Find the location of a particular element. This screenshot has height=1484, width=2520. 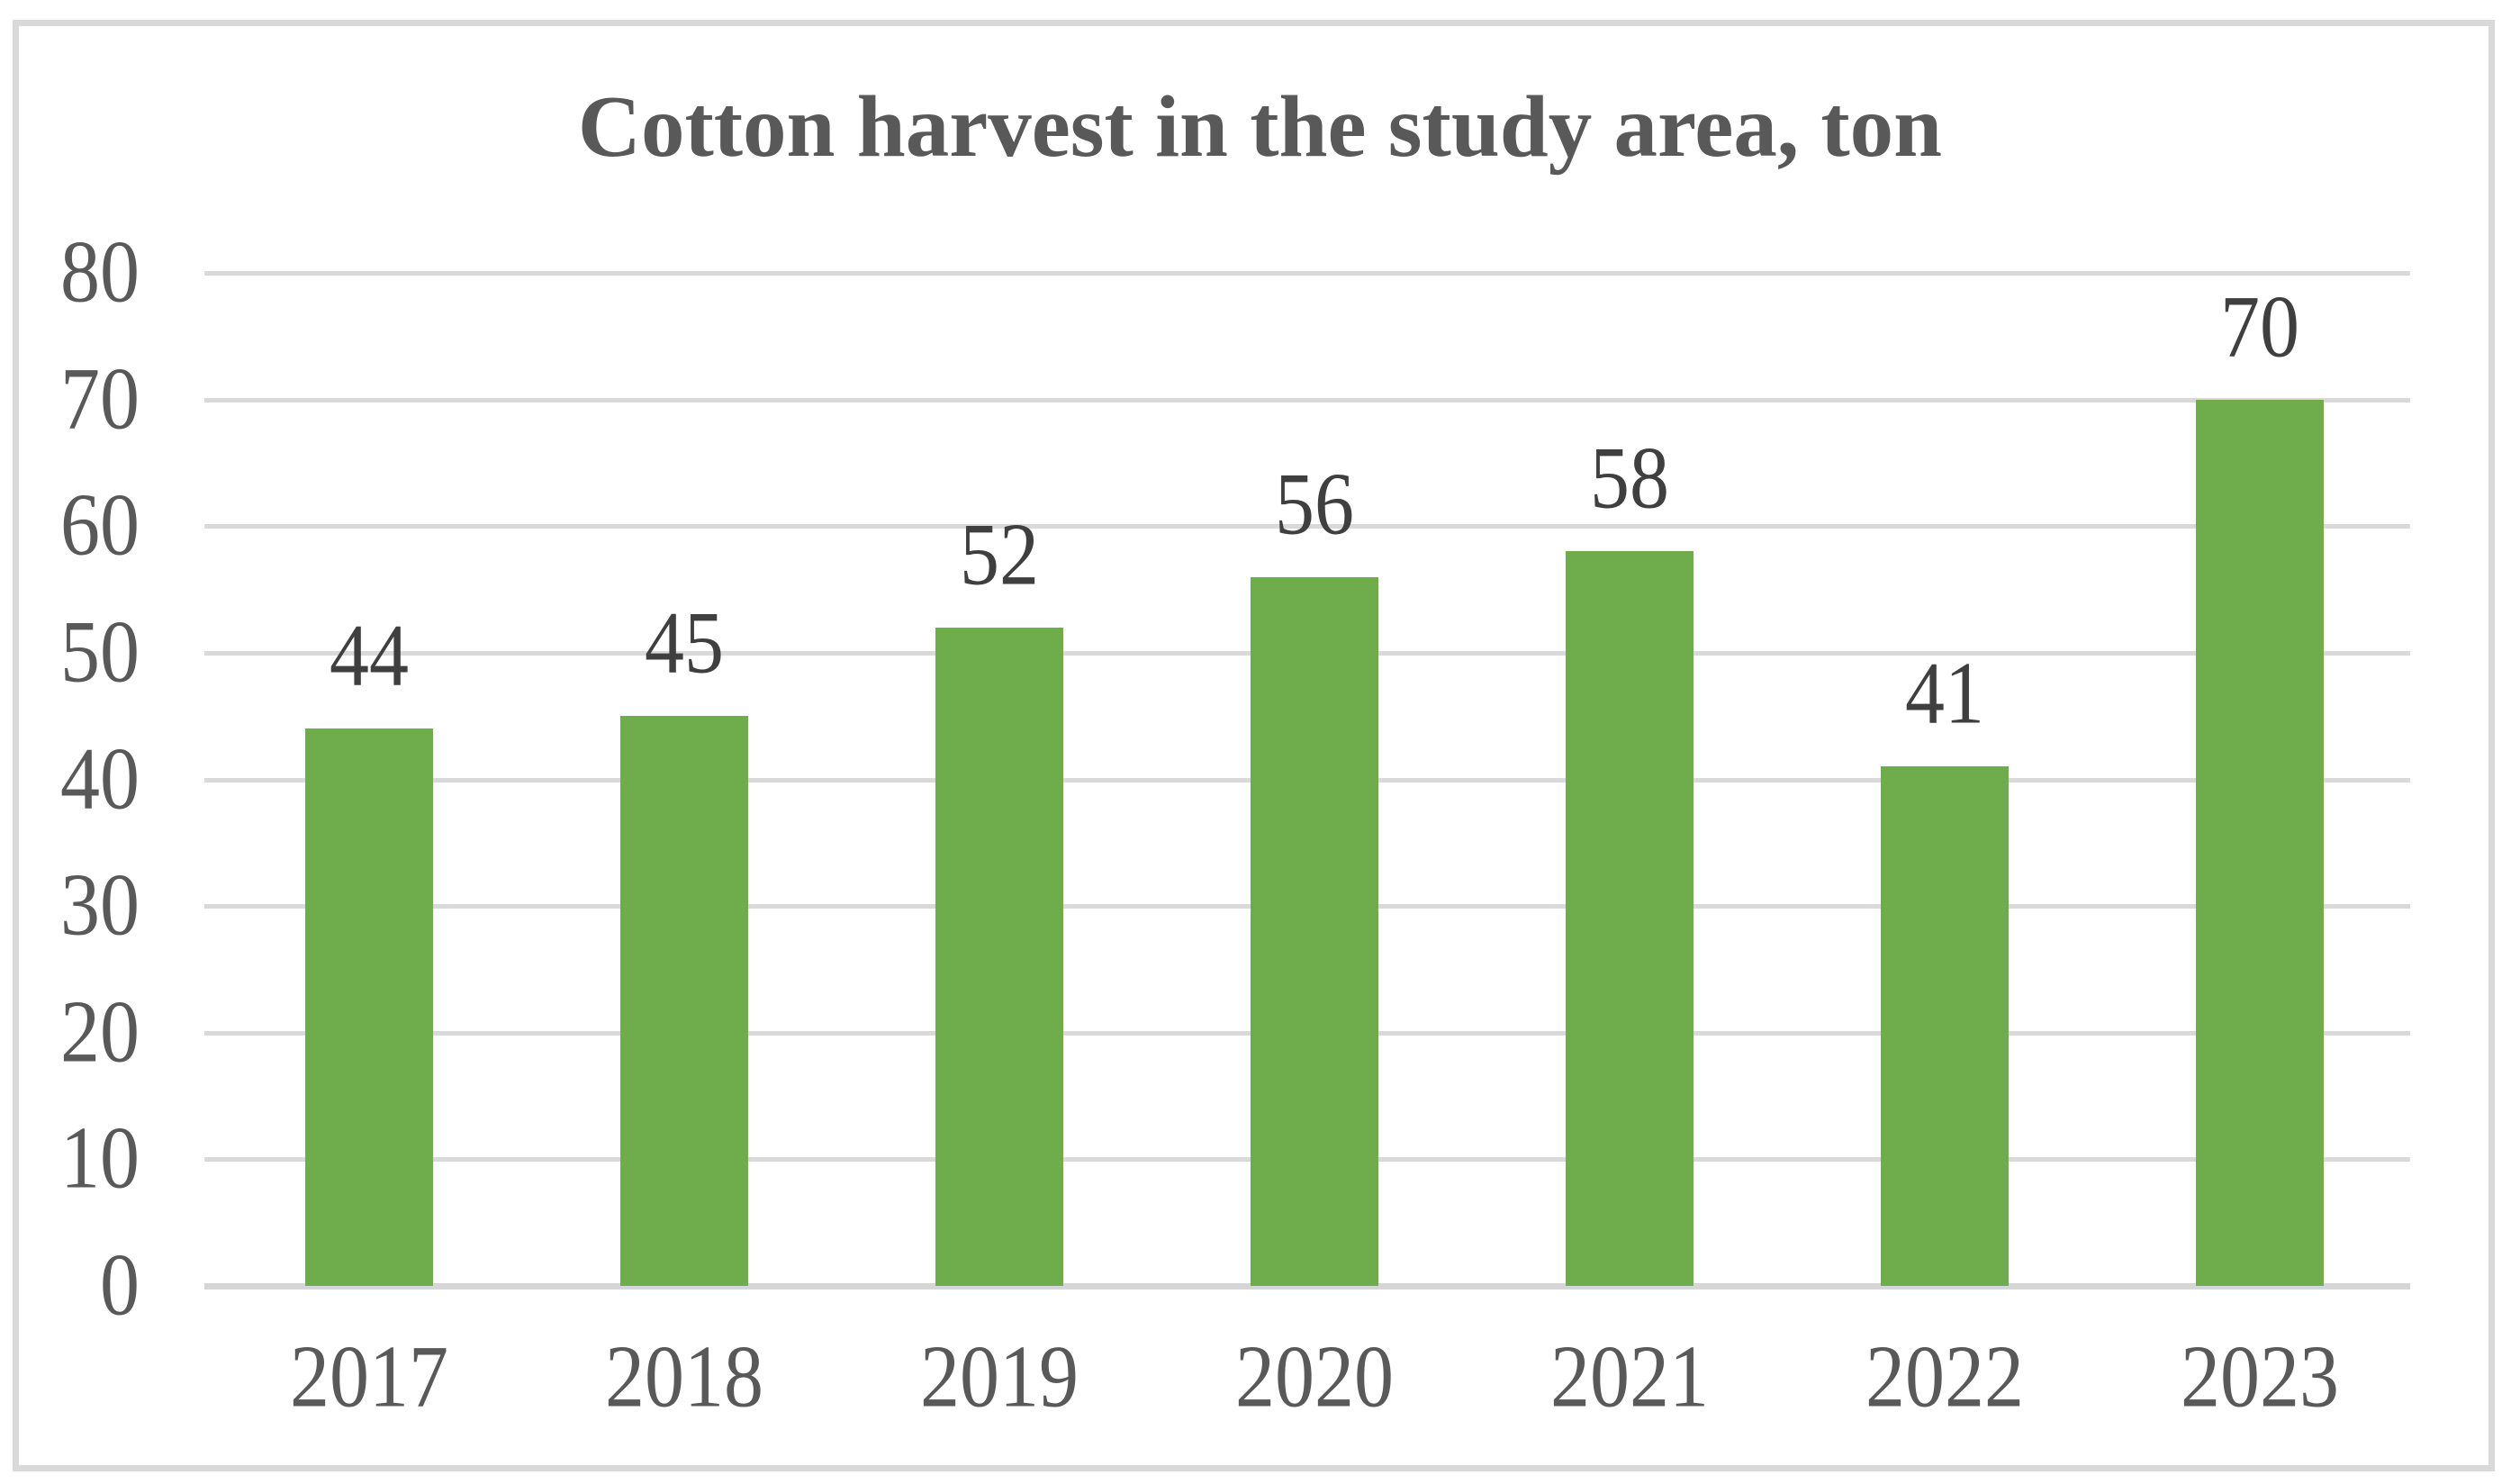

y-tick-label-50: 50 is located at coordinates (100, 651).